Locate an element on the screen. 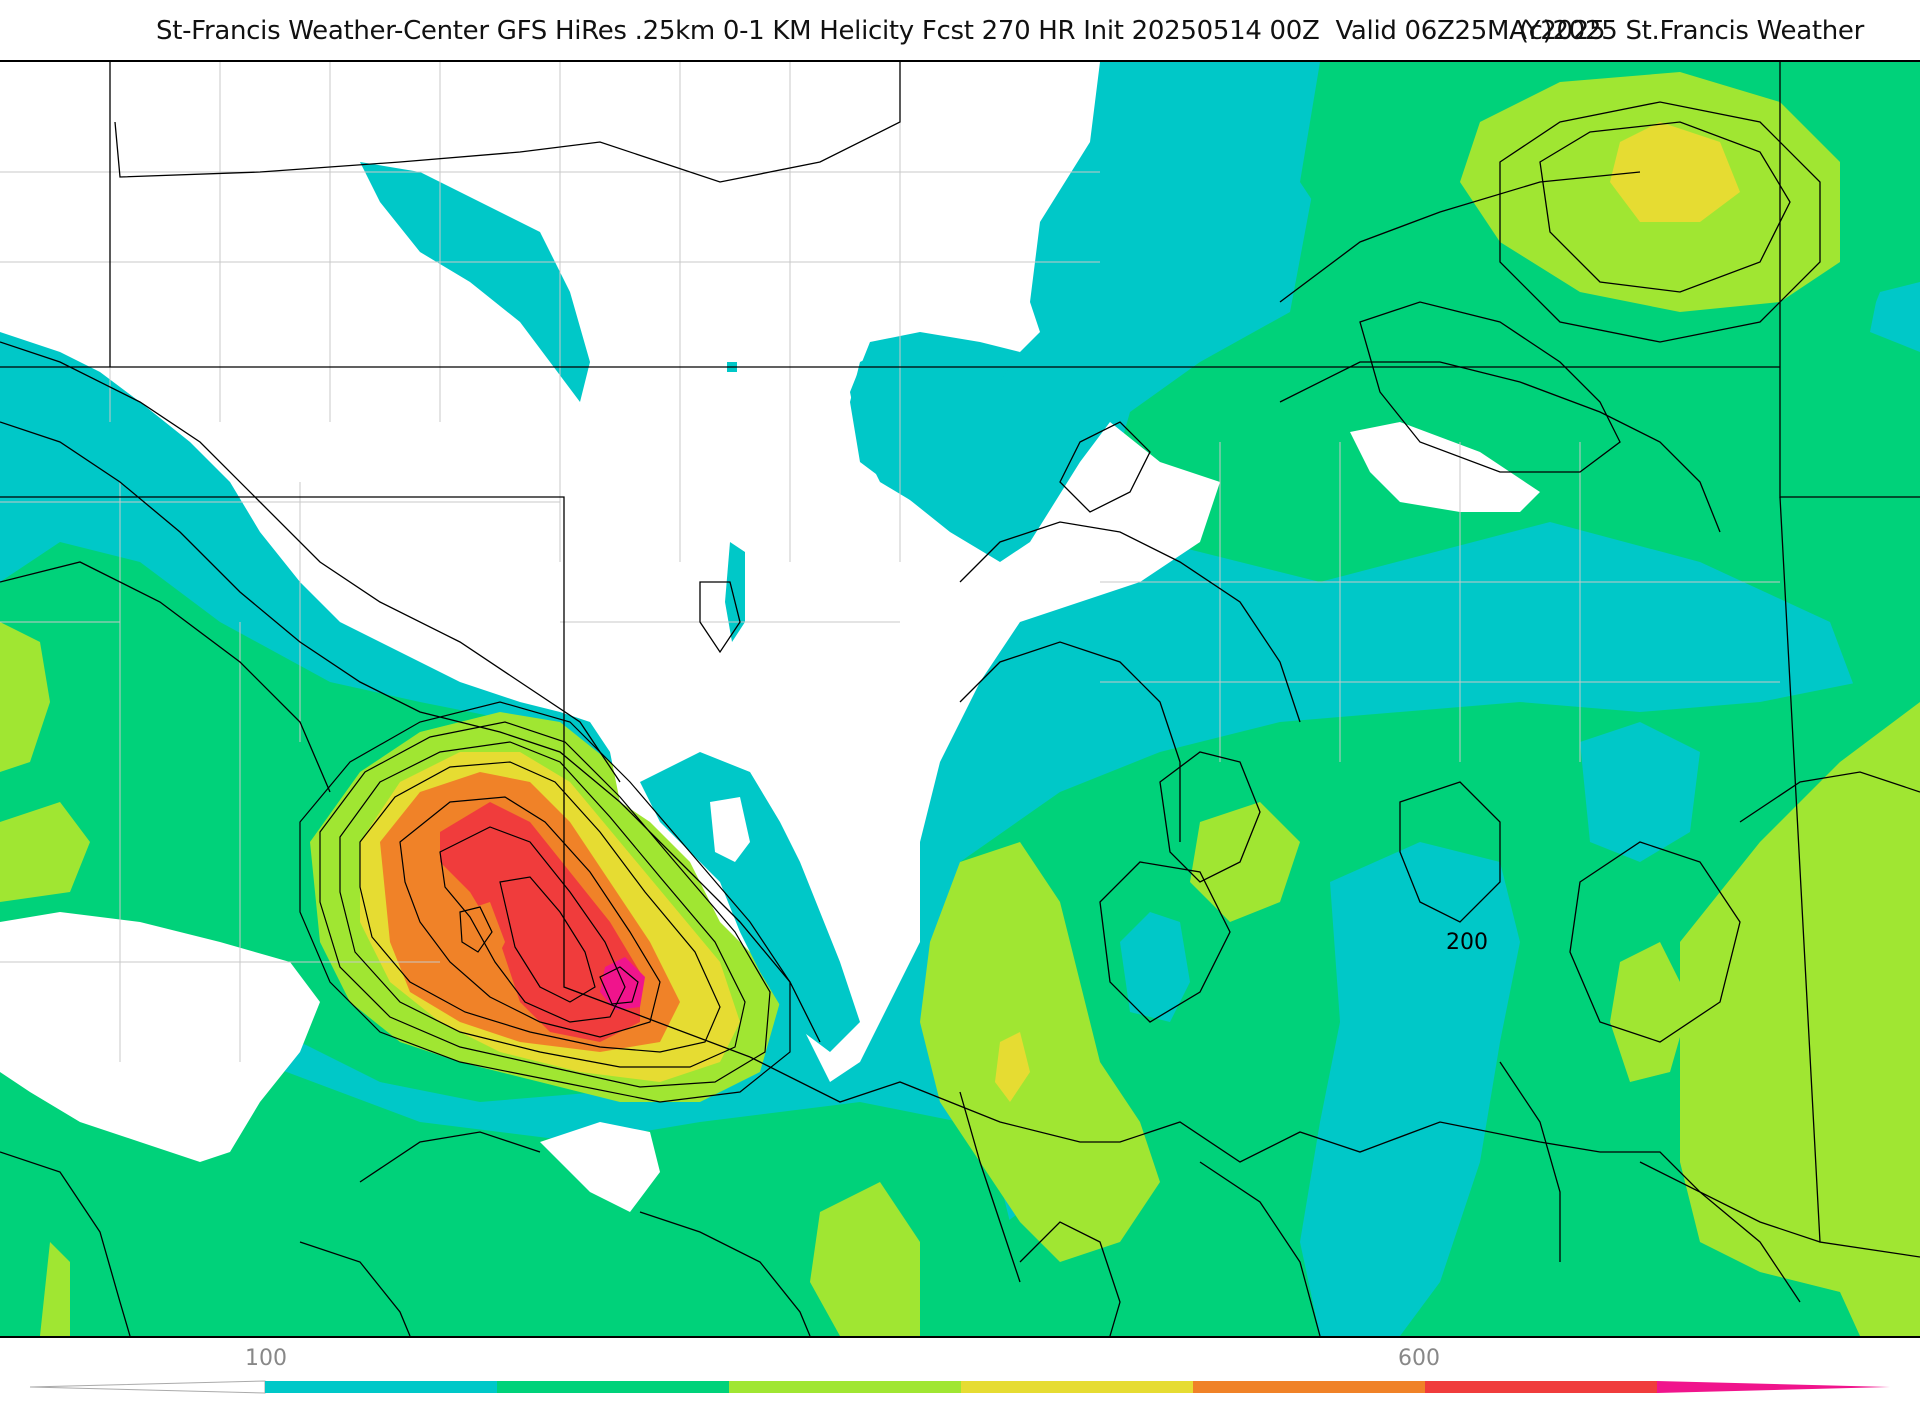 This screenshot has height=1405, width=1920. field-lime-southcenter is located at coordinates (865, 1259).